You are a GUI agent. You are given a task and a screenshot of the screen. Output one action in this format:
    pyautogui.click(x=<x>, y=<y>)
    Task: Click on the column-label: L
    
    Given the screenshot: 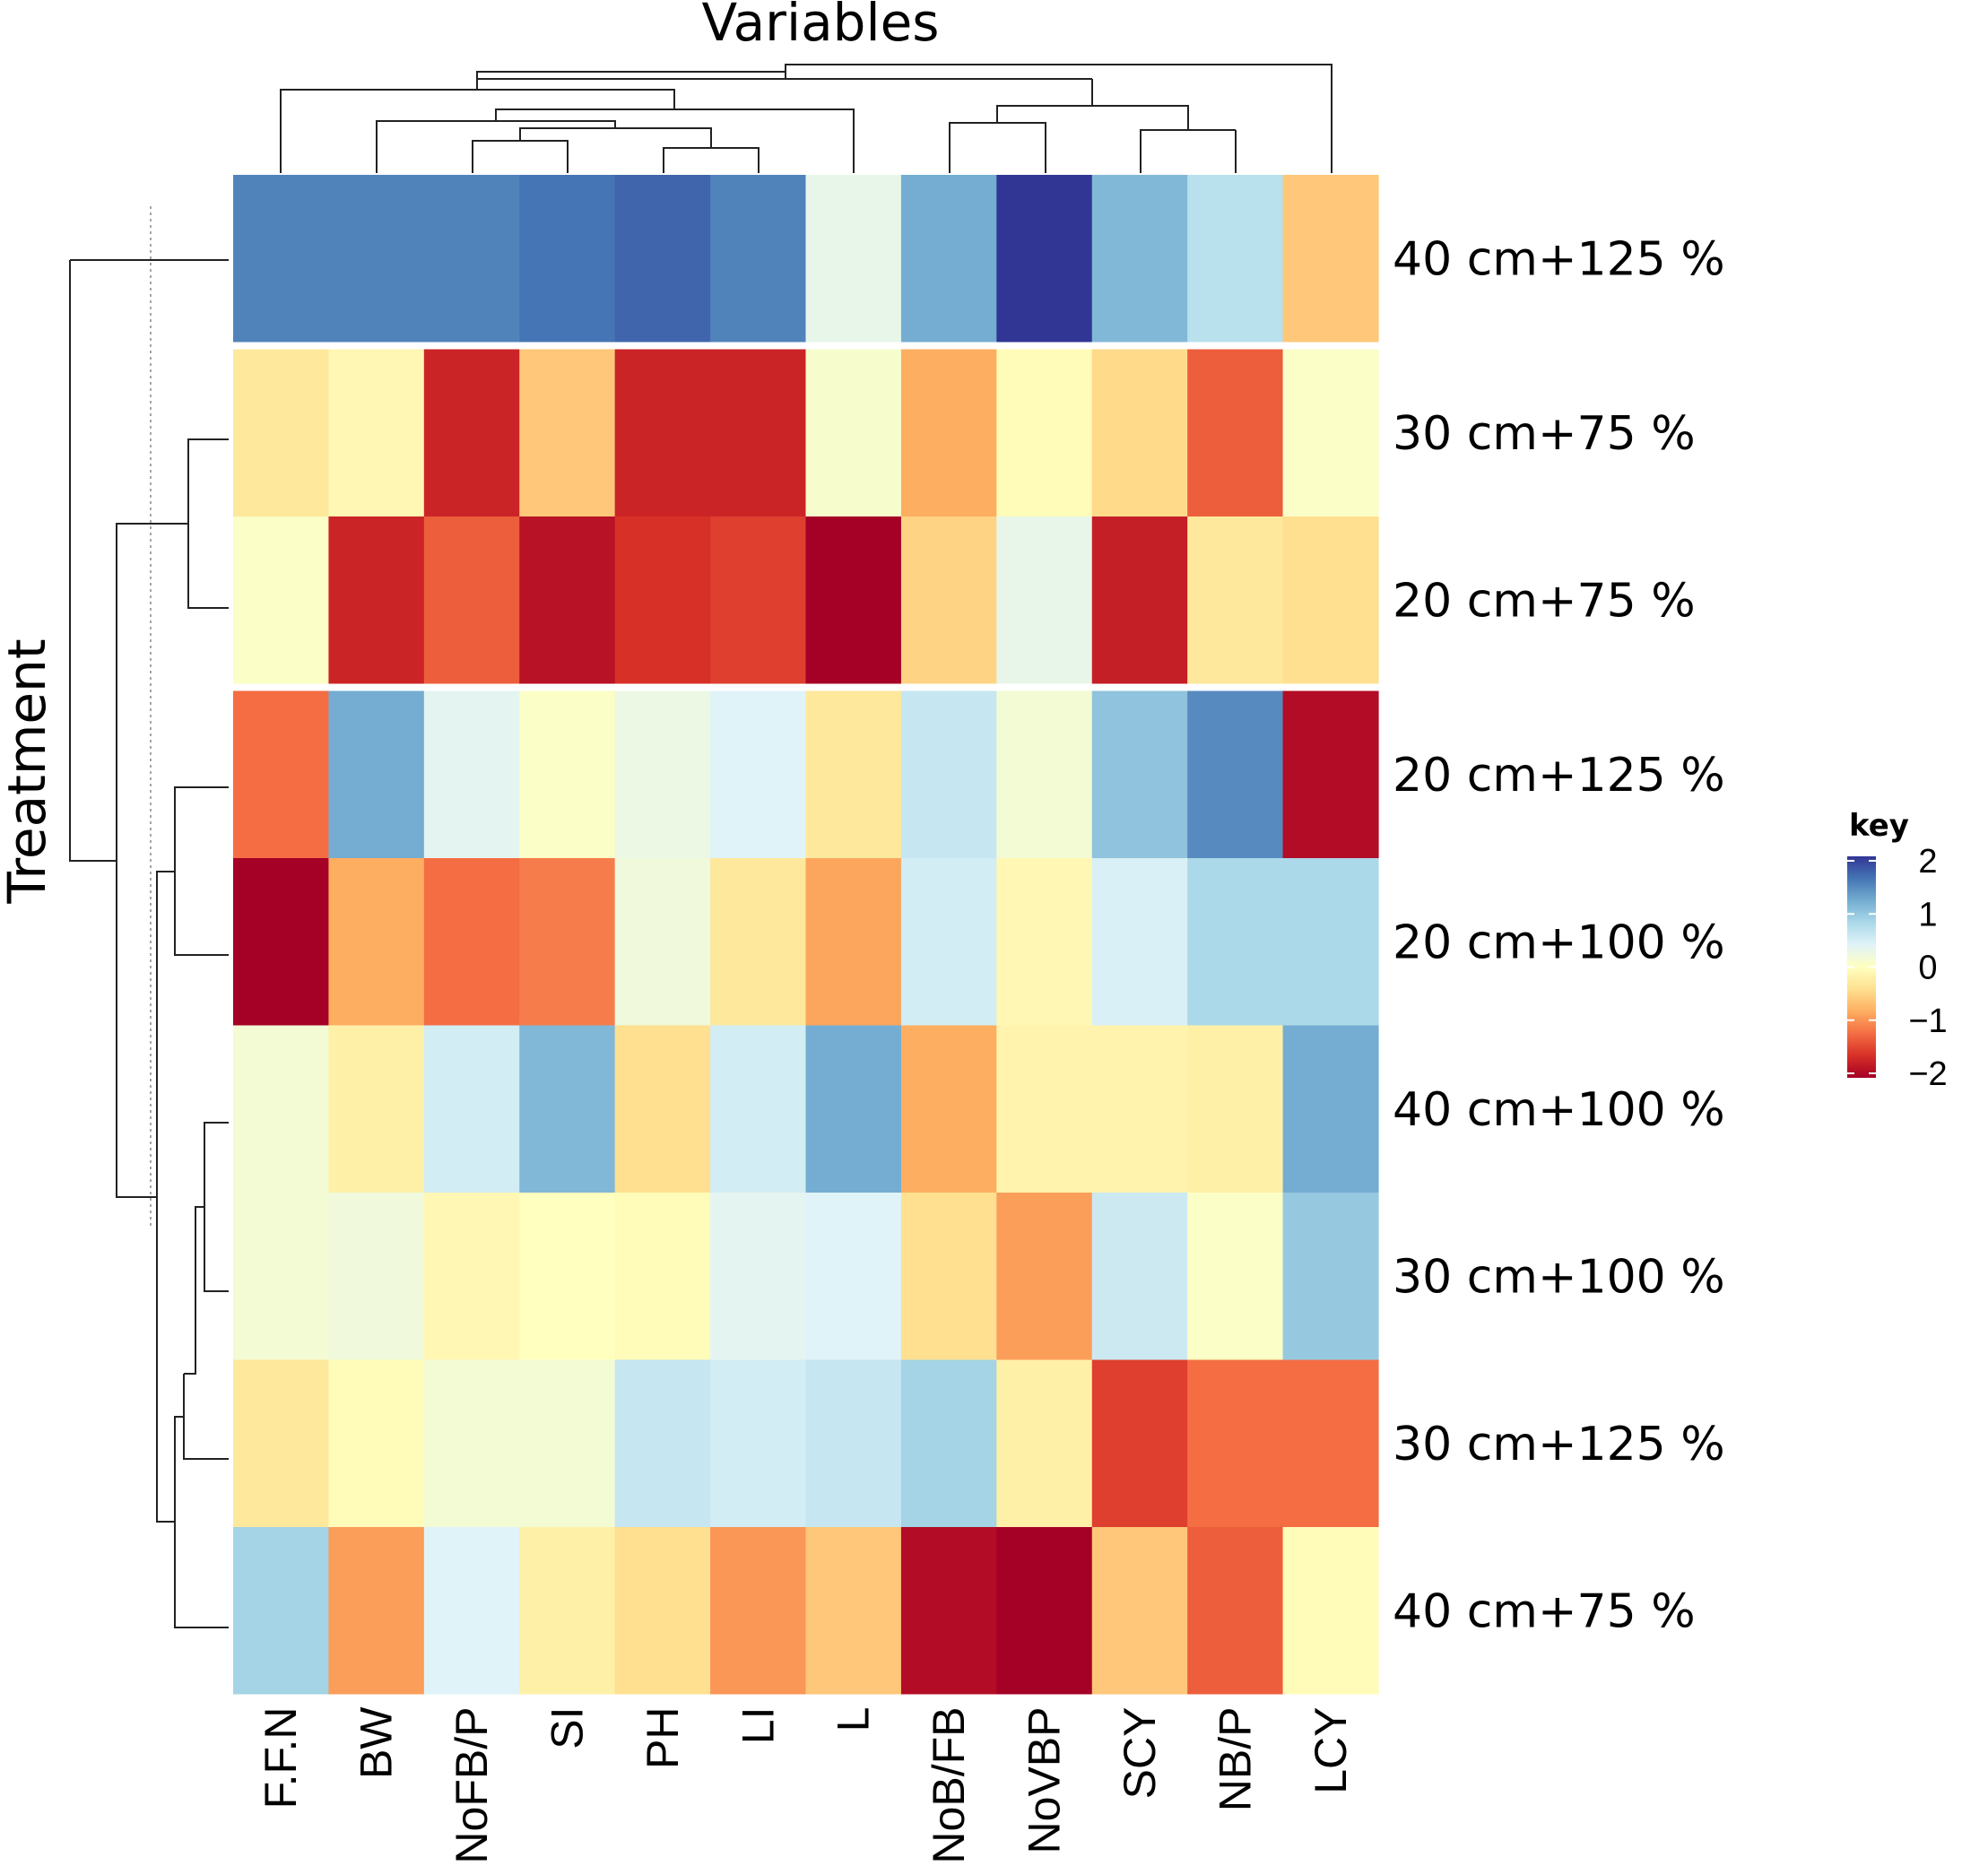 What is the action you would take?
    pyautogui.click(x=854, y=1719)
    